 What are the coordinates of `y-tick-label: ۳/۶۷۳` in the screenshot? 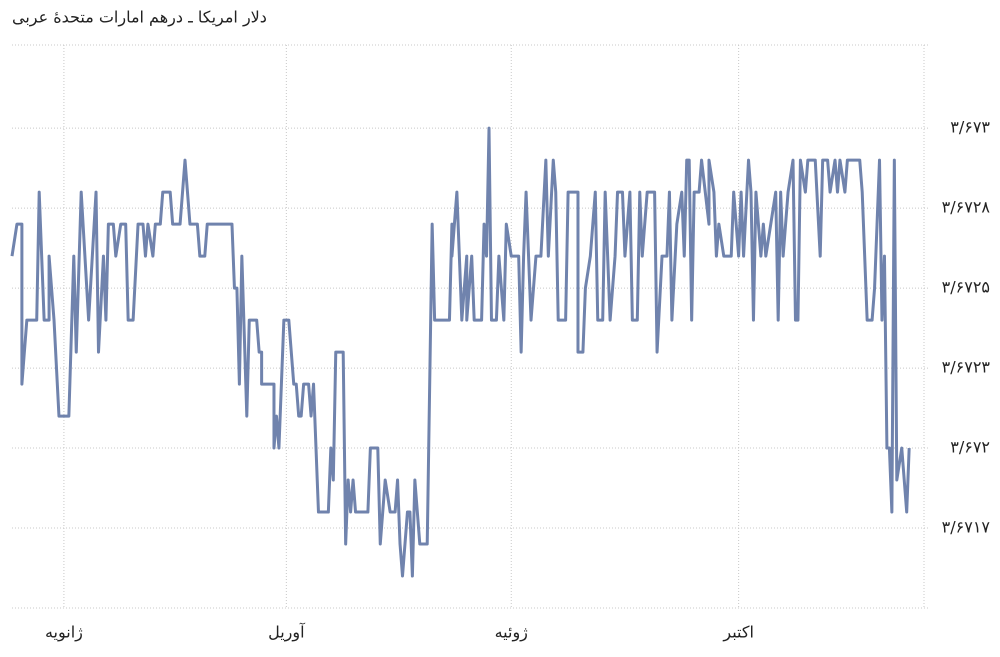 It's located at (970, 127).